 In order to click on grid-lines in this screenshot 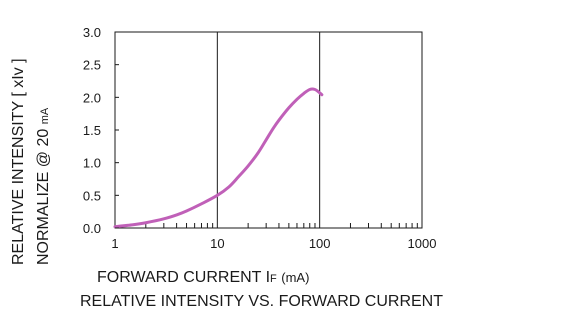, I will do `click(268, 130)`.